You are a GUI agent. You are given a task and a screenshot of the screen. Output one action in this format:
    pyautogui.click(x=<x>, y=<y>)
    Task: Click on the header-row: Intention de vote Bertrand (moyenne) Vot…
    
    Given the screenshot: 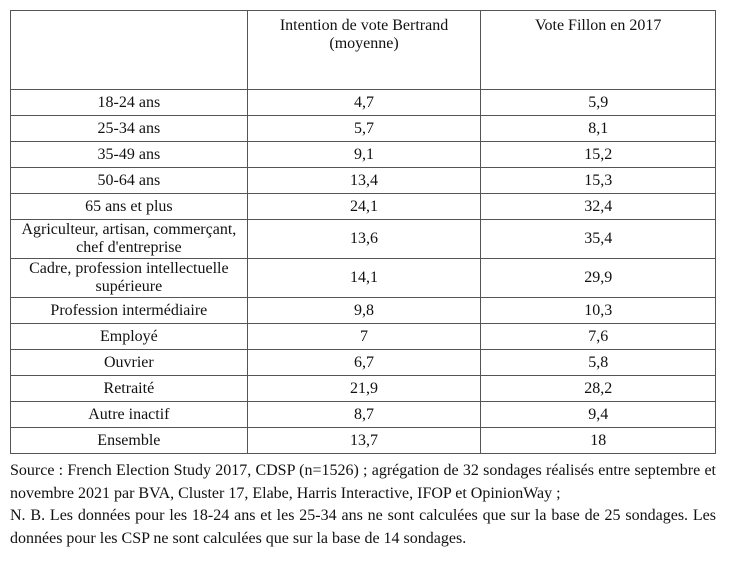 What is the action you would take?
    pyautogui.click(x=363, y=50)
    